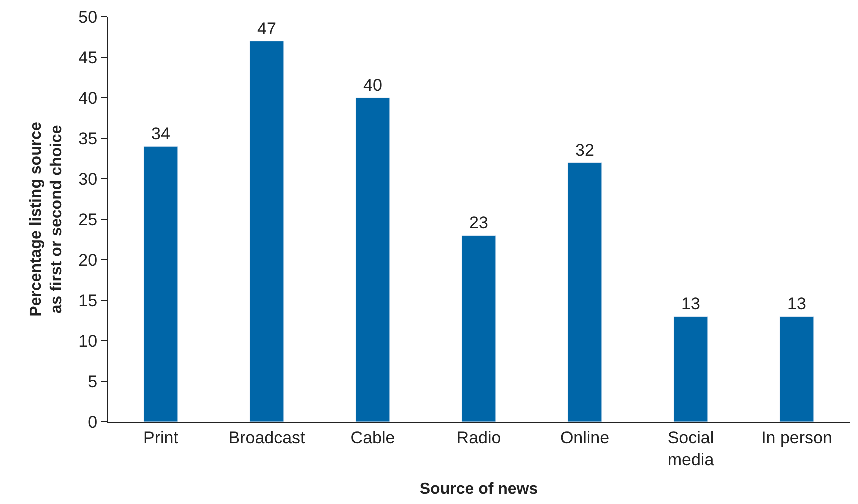 This screenshot has height=504, width=858. I want to click on x-tick-label: Radio, so click(479, 438).